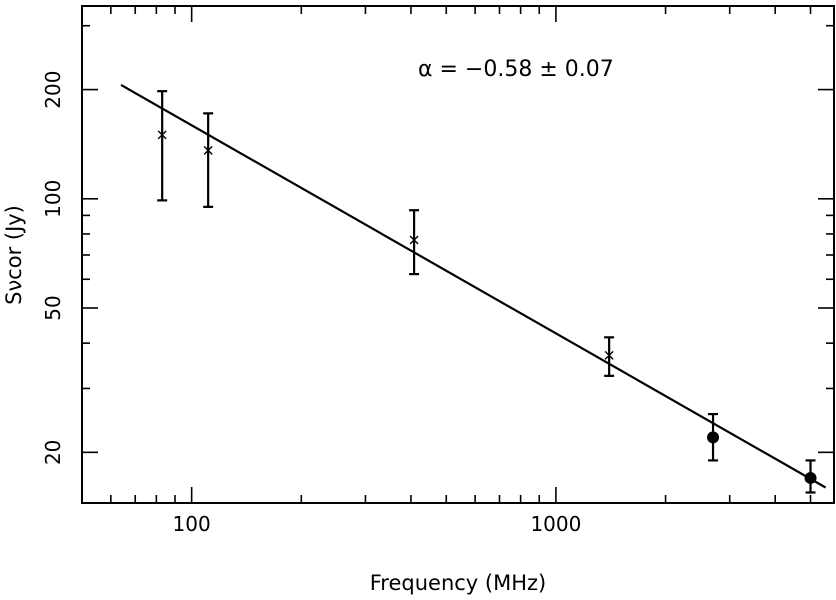 The width and height of the screenshot is (836, 600). What do you see at coordinates (192, 524) in the screenshot?
I see `x-tick-label: 100` at bounding box center [192, 524].